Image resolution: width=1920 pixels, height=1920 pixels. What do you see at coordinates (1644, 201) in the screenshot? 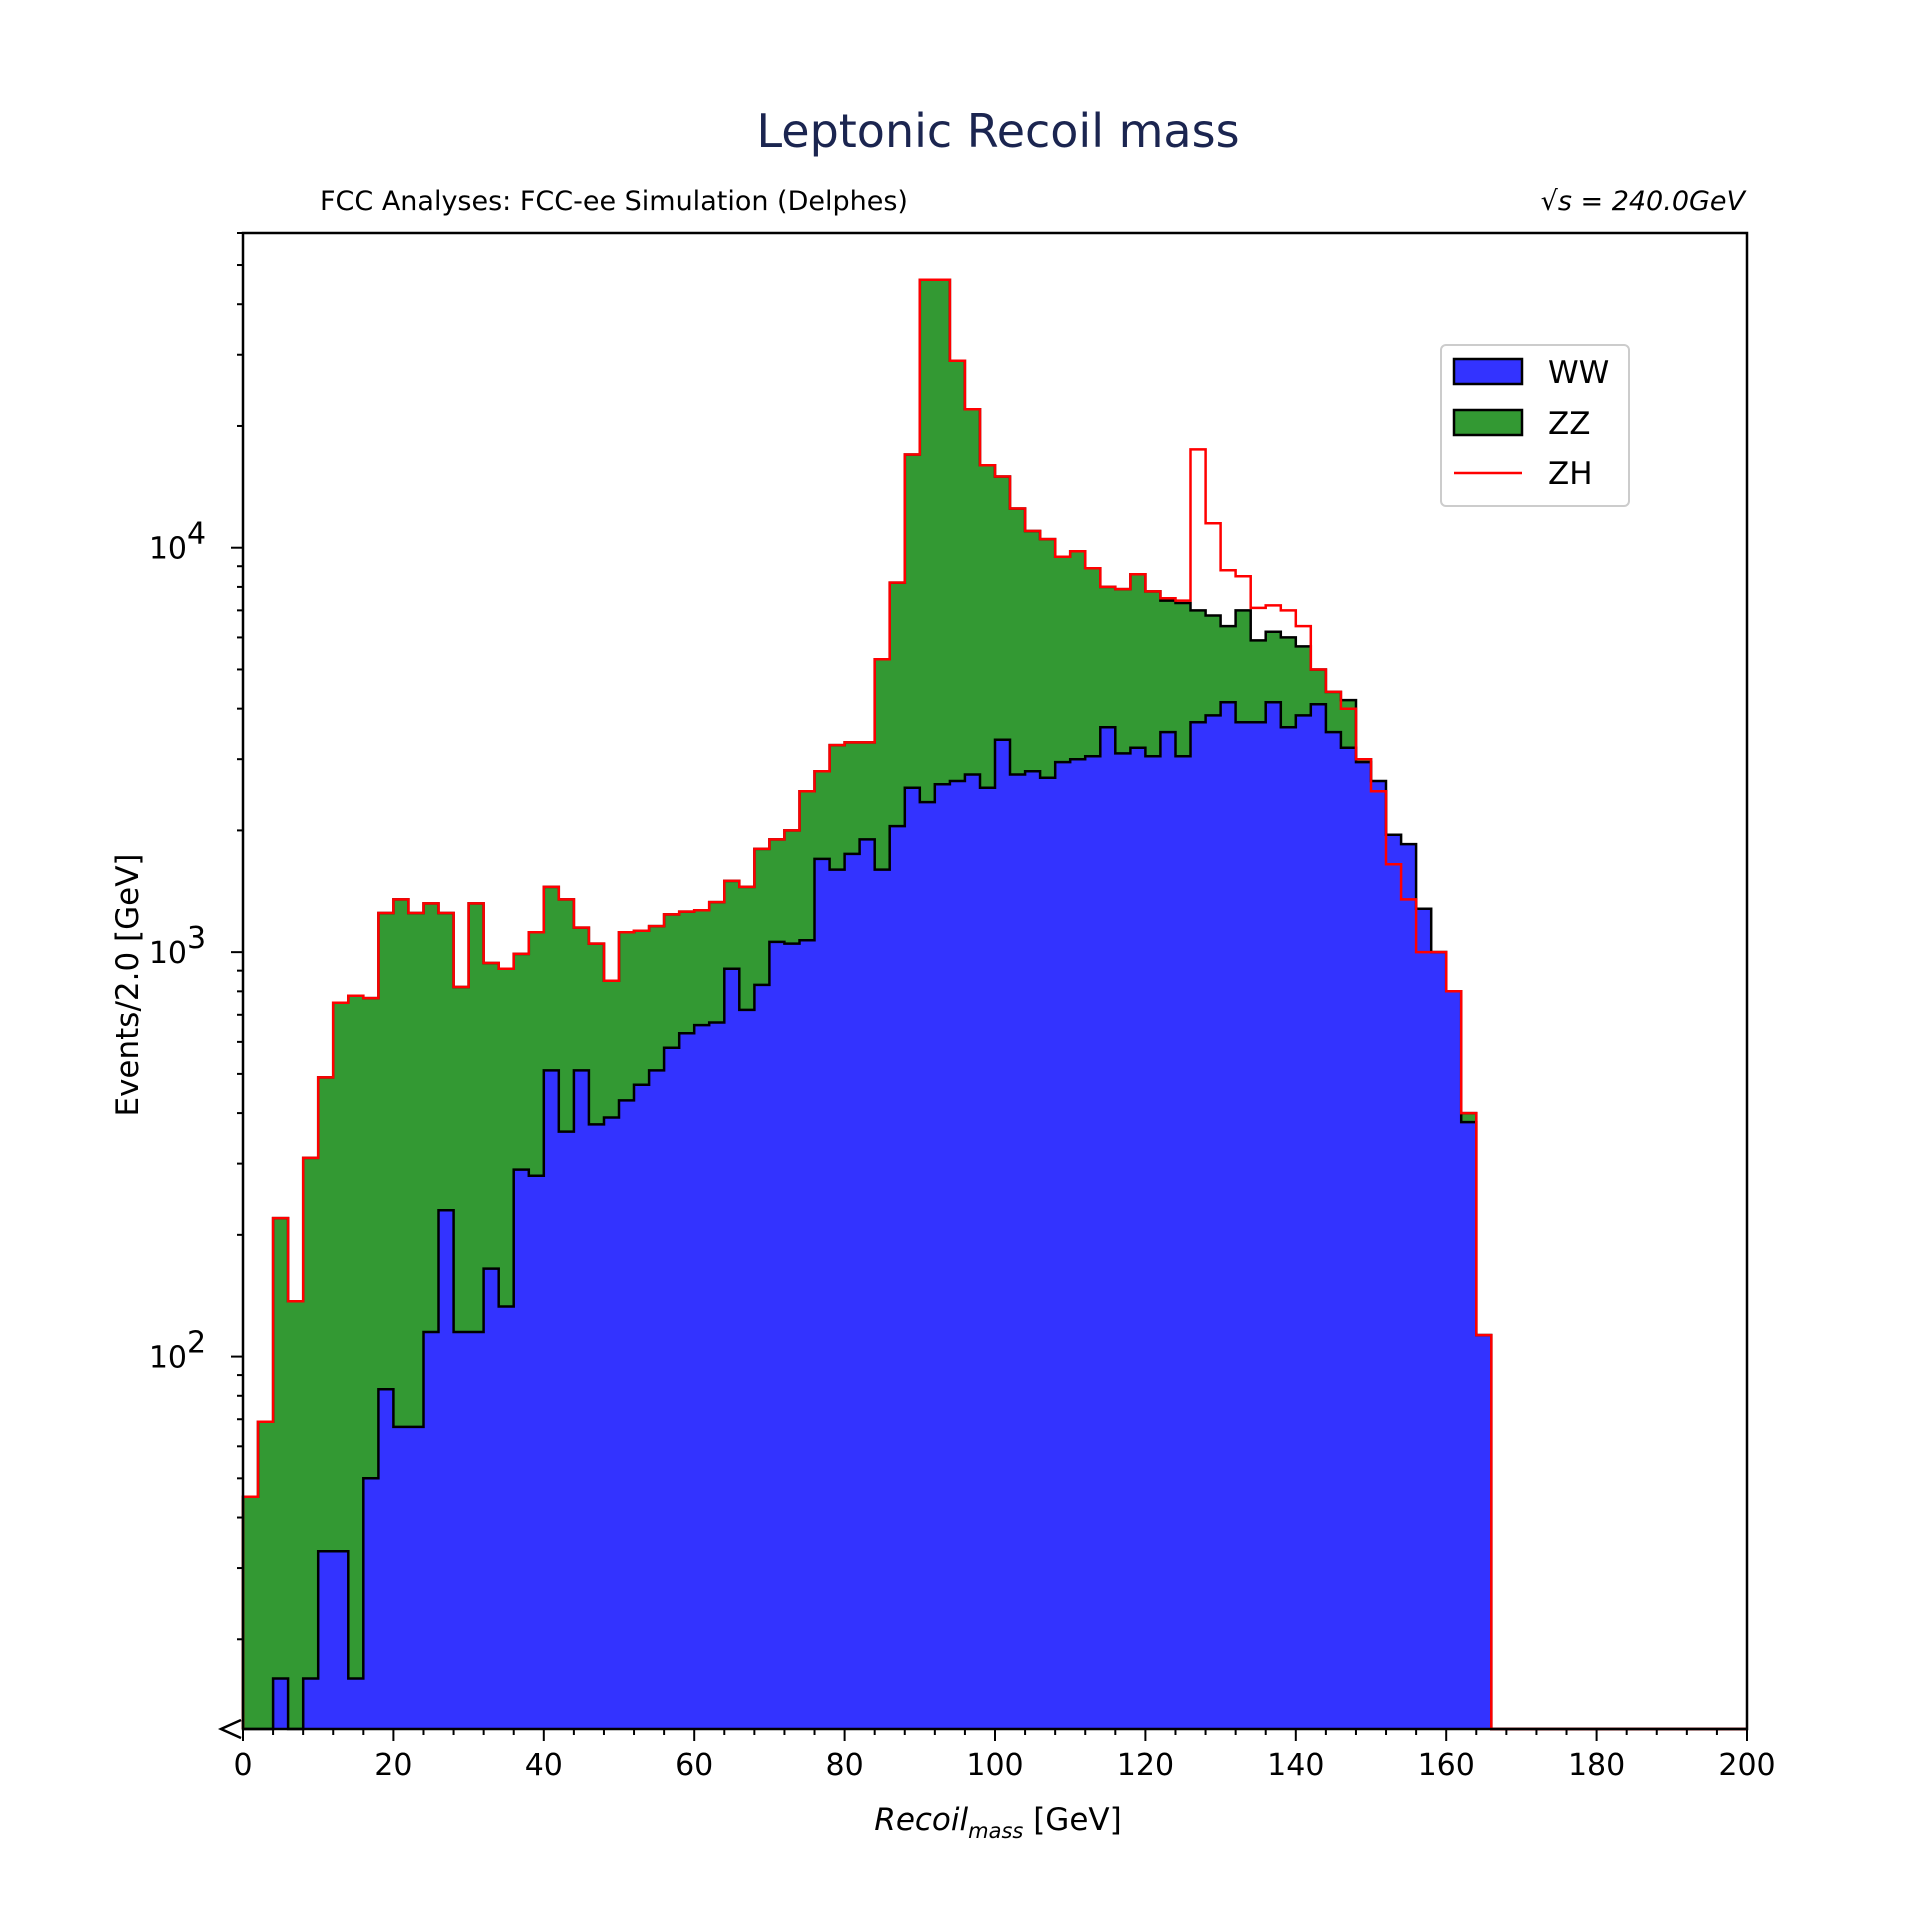
I see `chart-subtitle-right: √s = 240.0GeV` at bounding box center [1644, 201].